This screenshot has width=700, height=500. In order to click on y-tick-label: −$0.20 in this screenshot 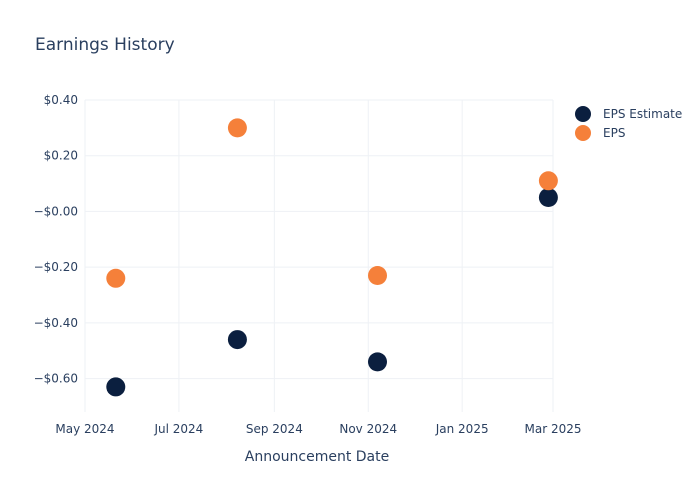, I will do `click(56, 267)`.